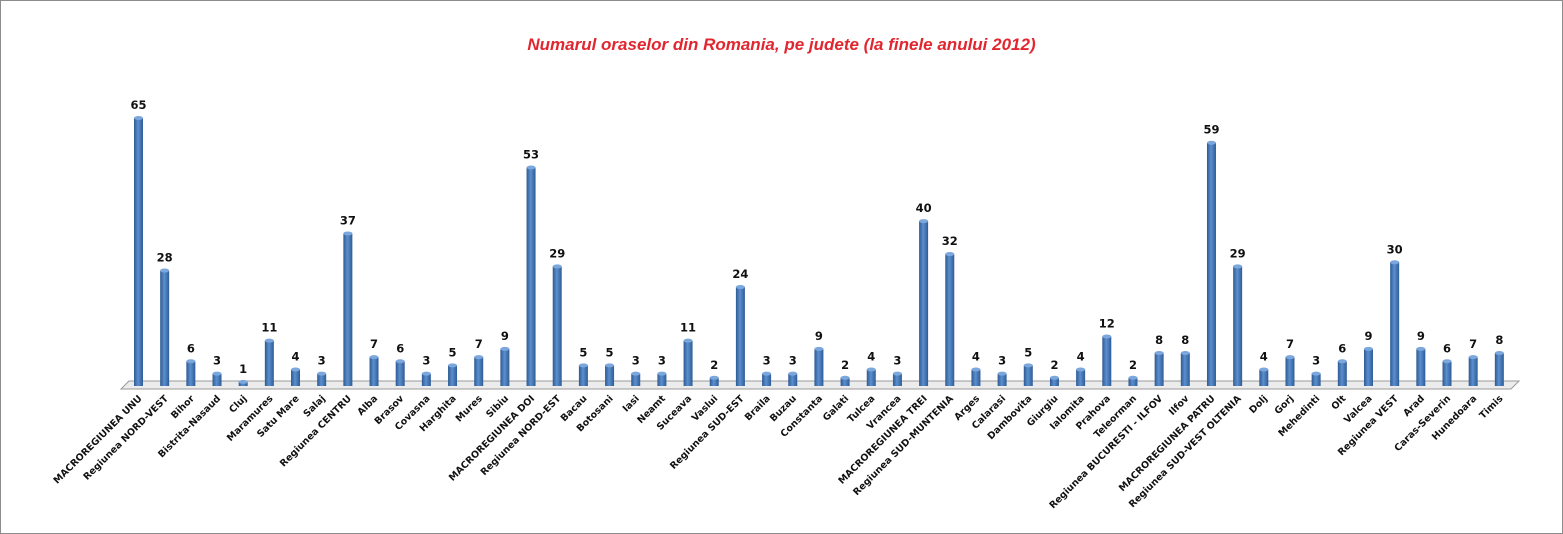  Describe the element at coordinates (740, 274) in the screenshot. I see `value-label: 24` at that location.